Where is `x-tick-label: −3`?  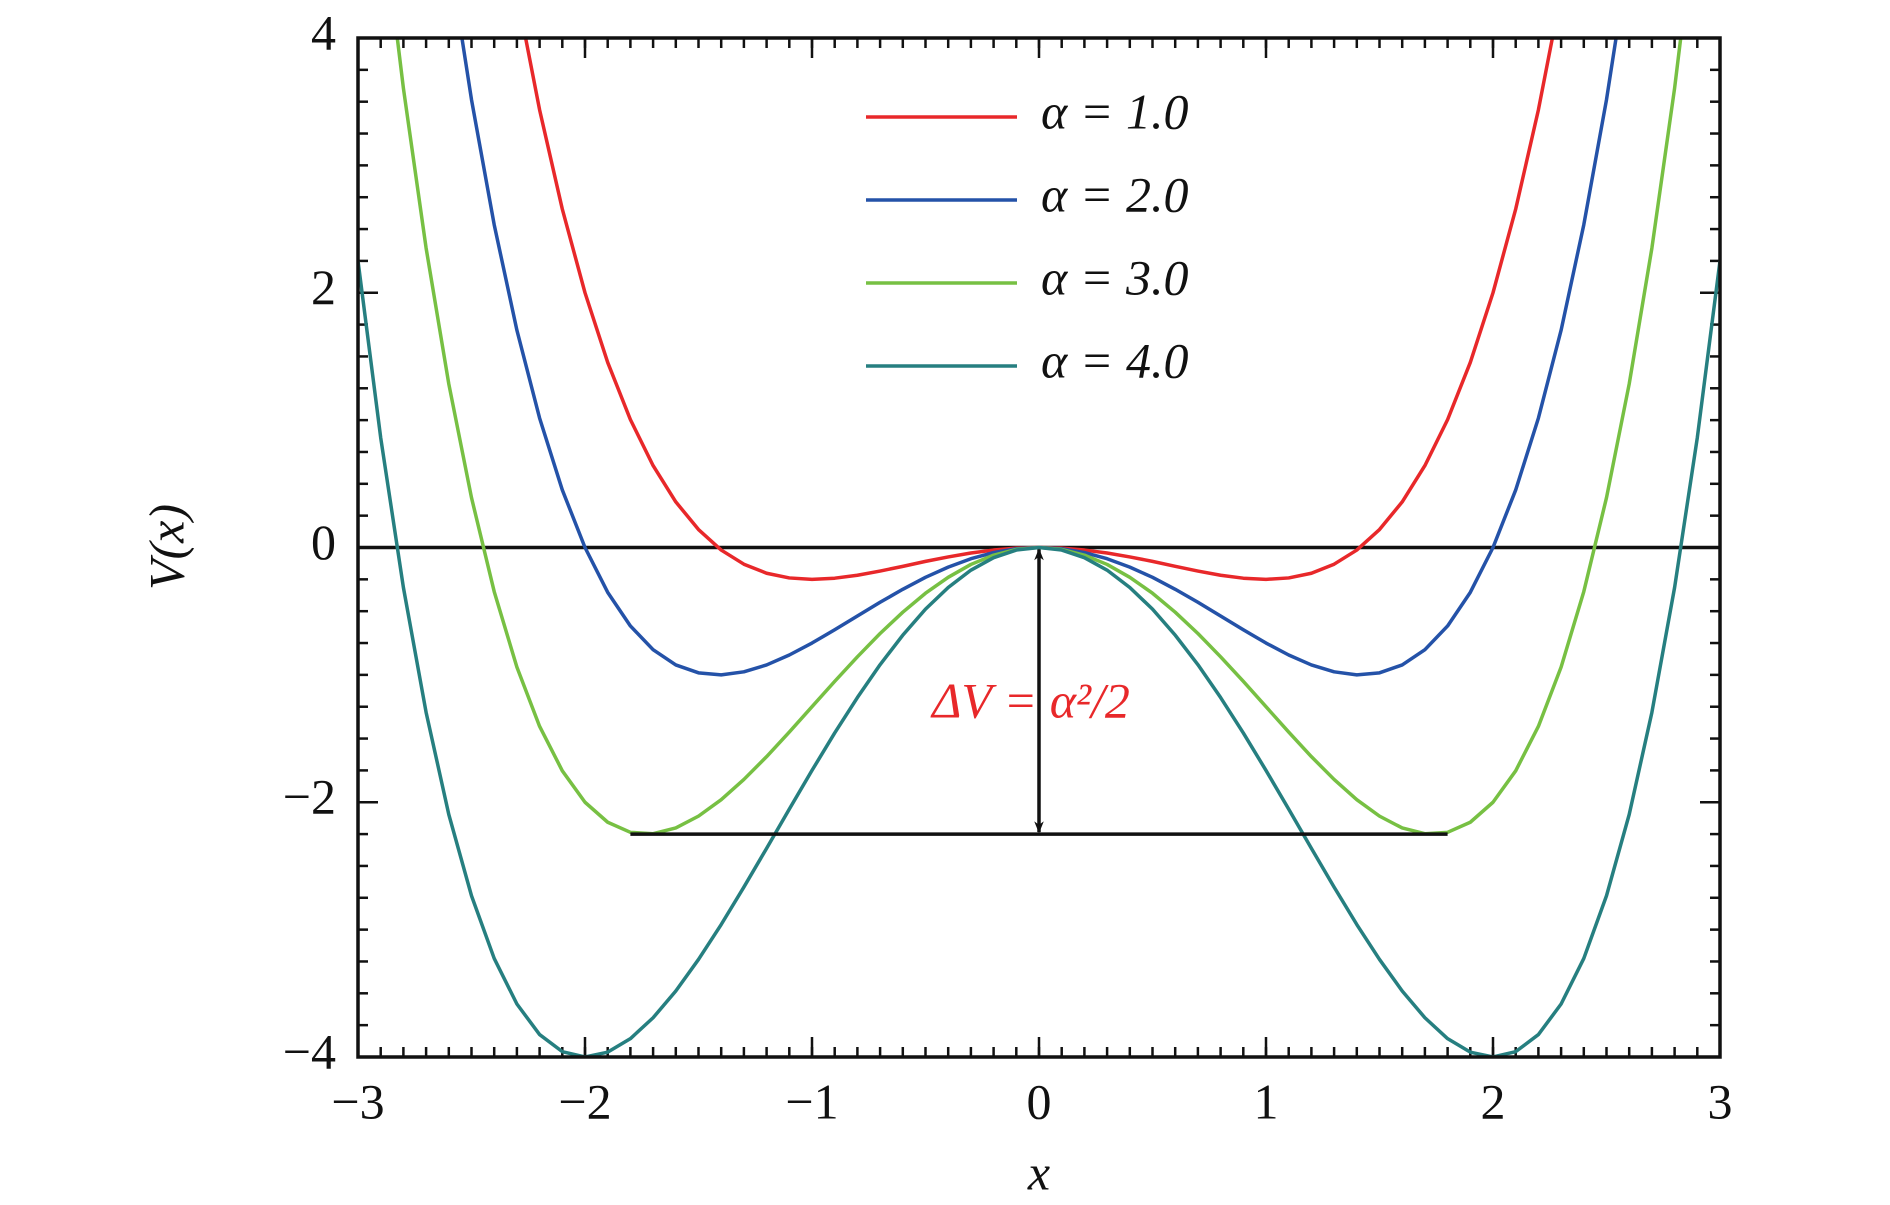
x-tick-label: −3 is located at coordinates (357, 1101).